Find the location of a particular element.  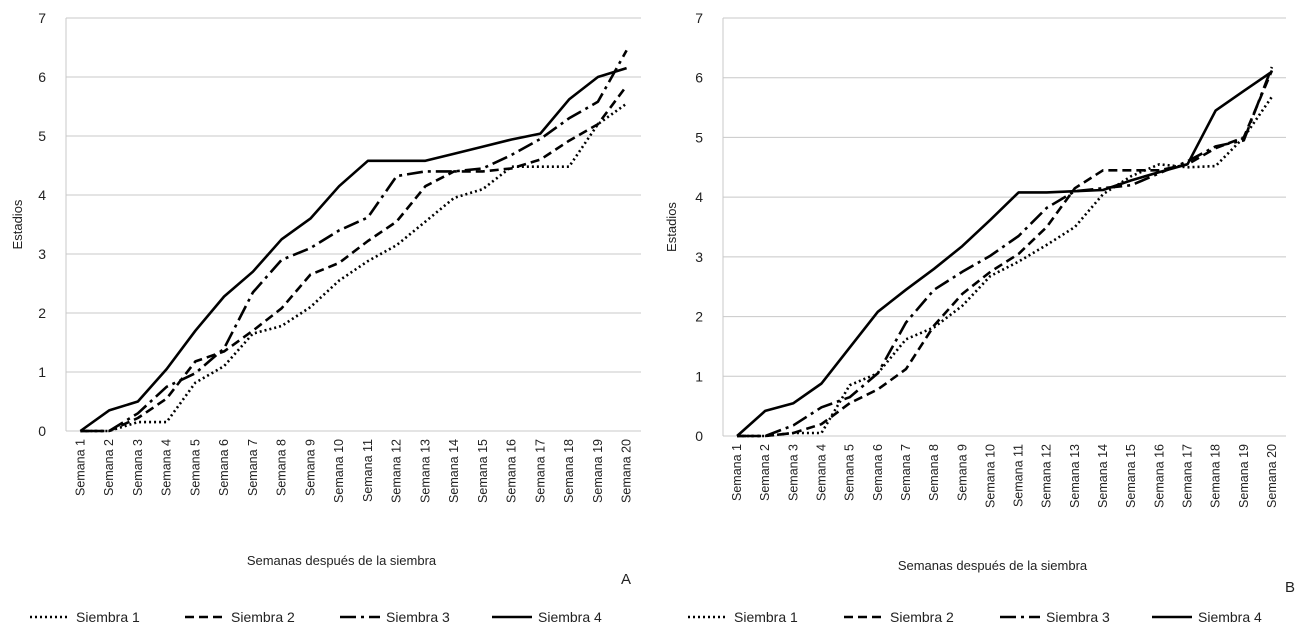

panel-label: B is located at coordinates (1290, 587).